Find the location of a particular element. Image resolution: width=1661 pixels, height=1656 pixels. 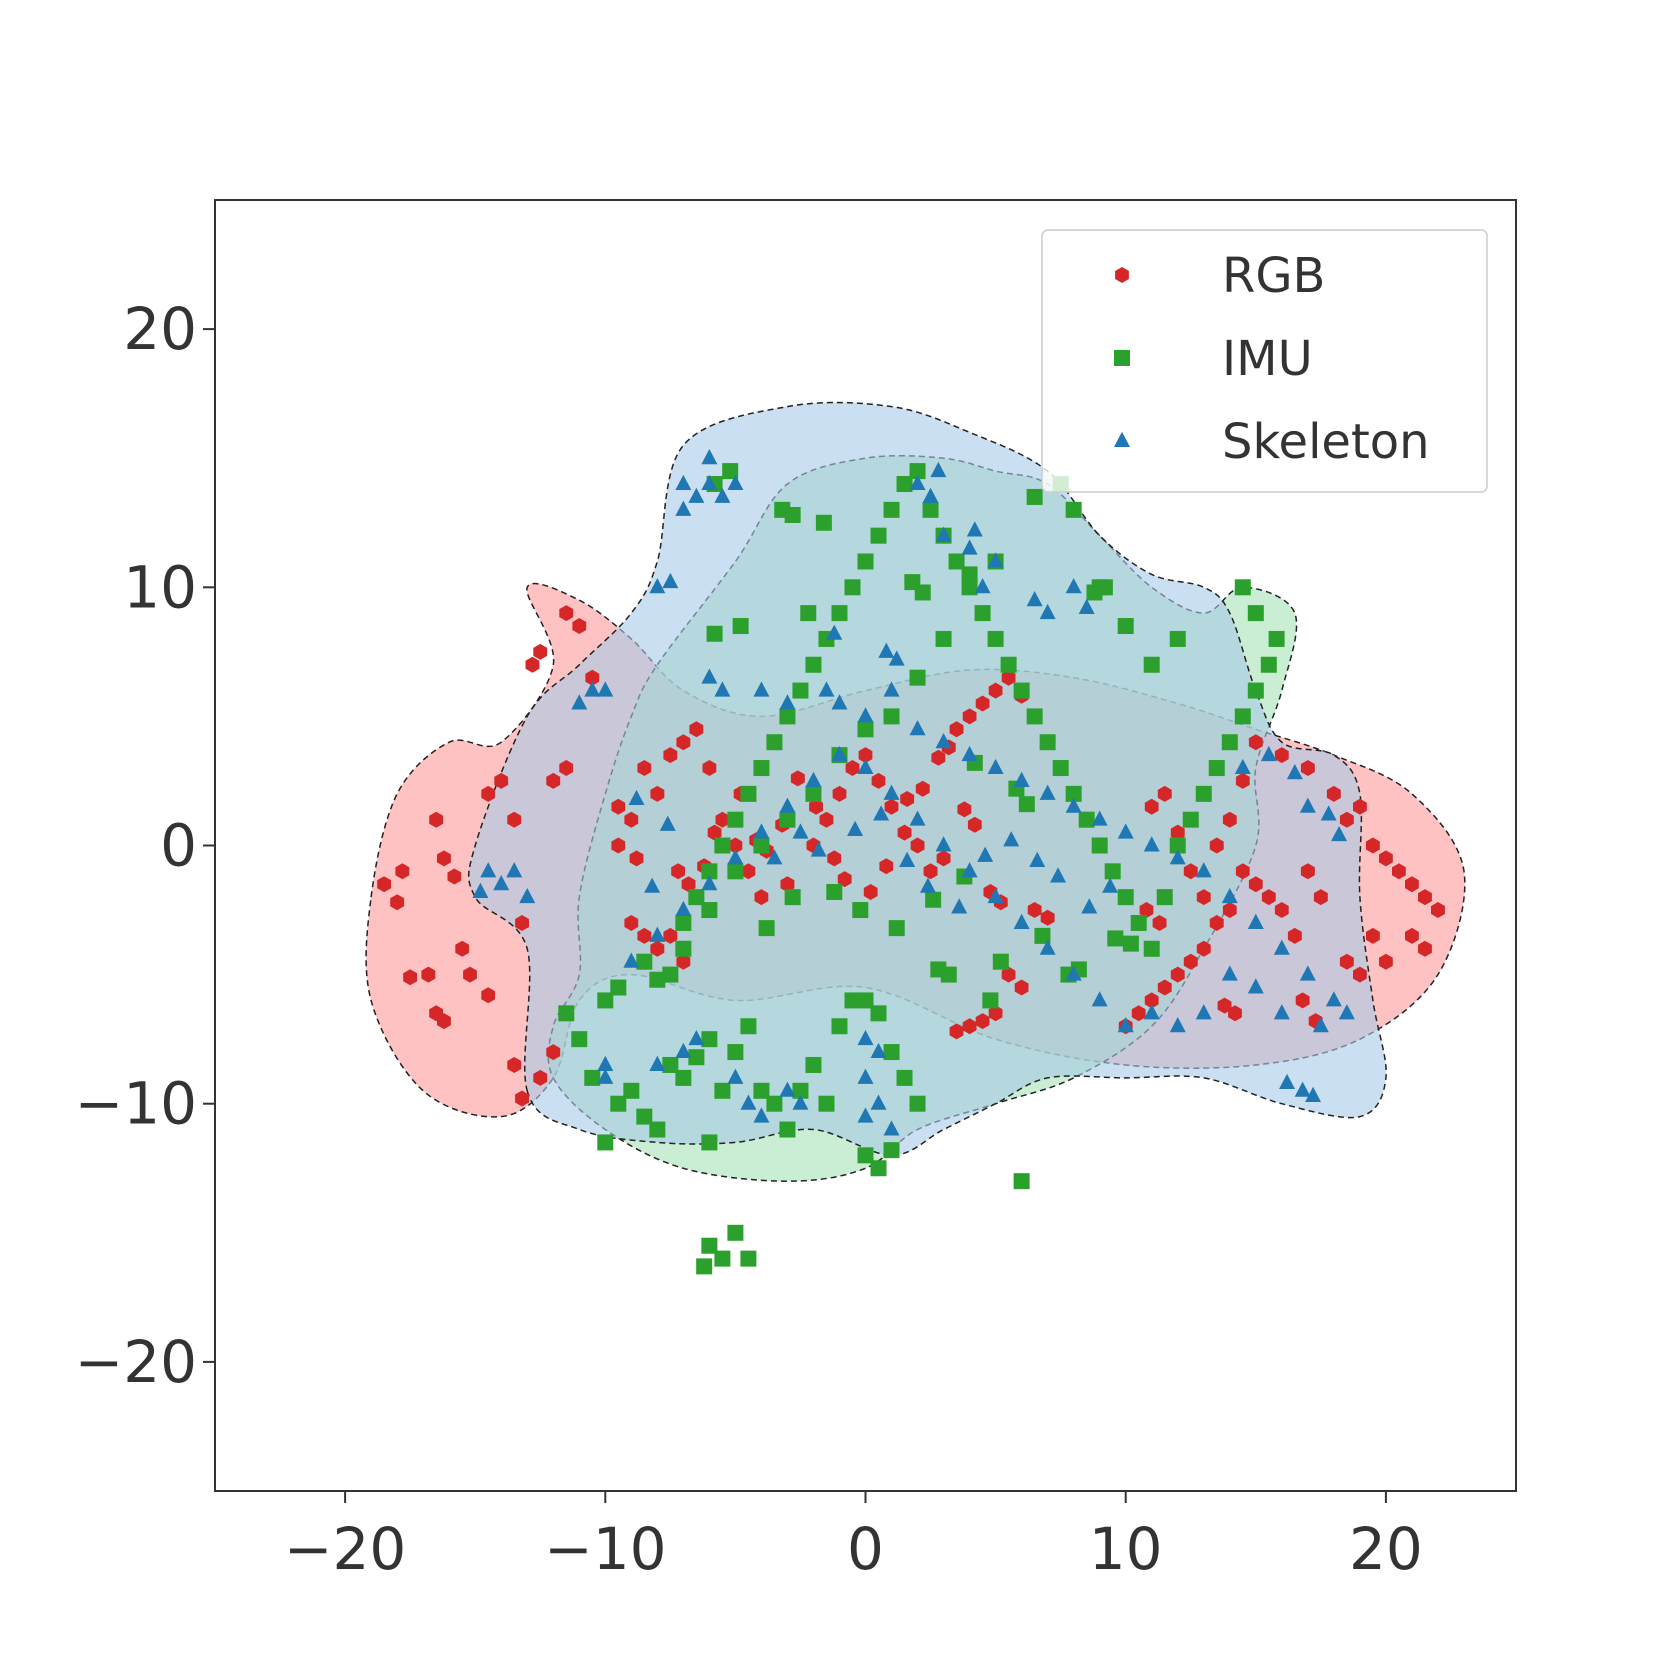

y-tick-label: −20 is located at coordinates (136, 1362).